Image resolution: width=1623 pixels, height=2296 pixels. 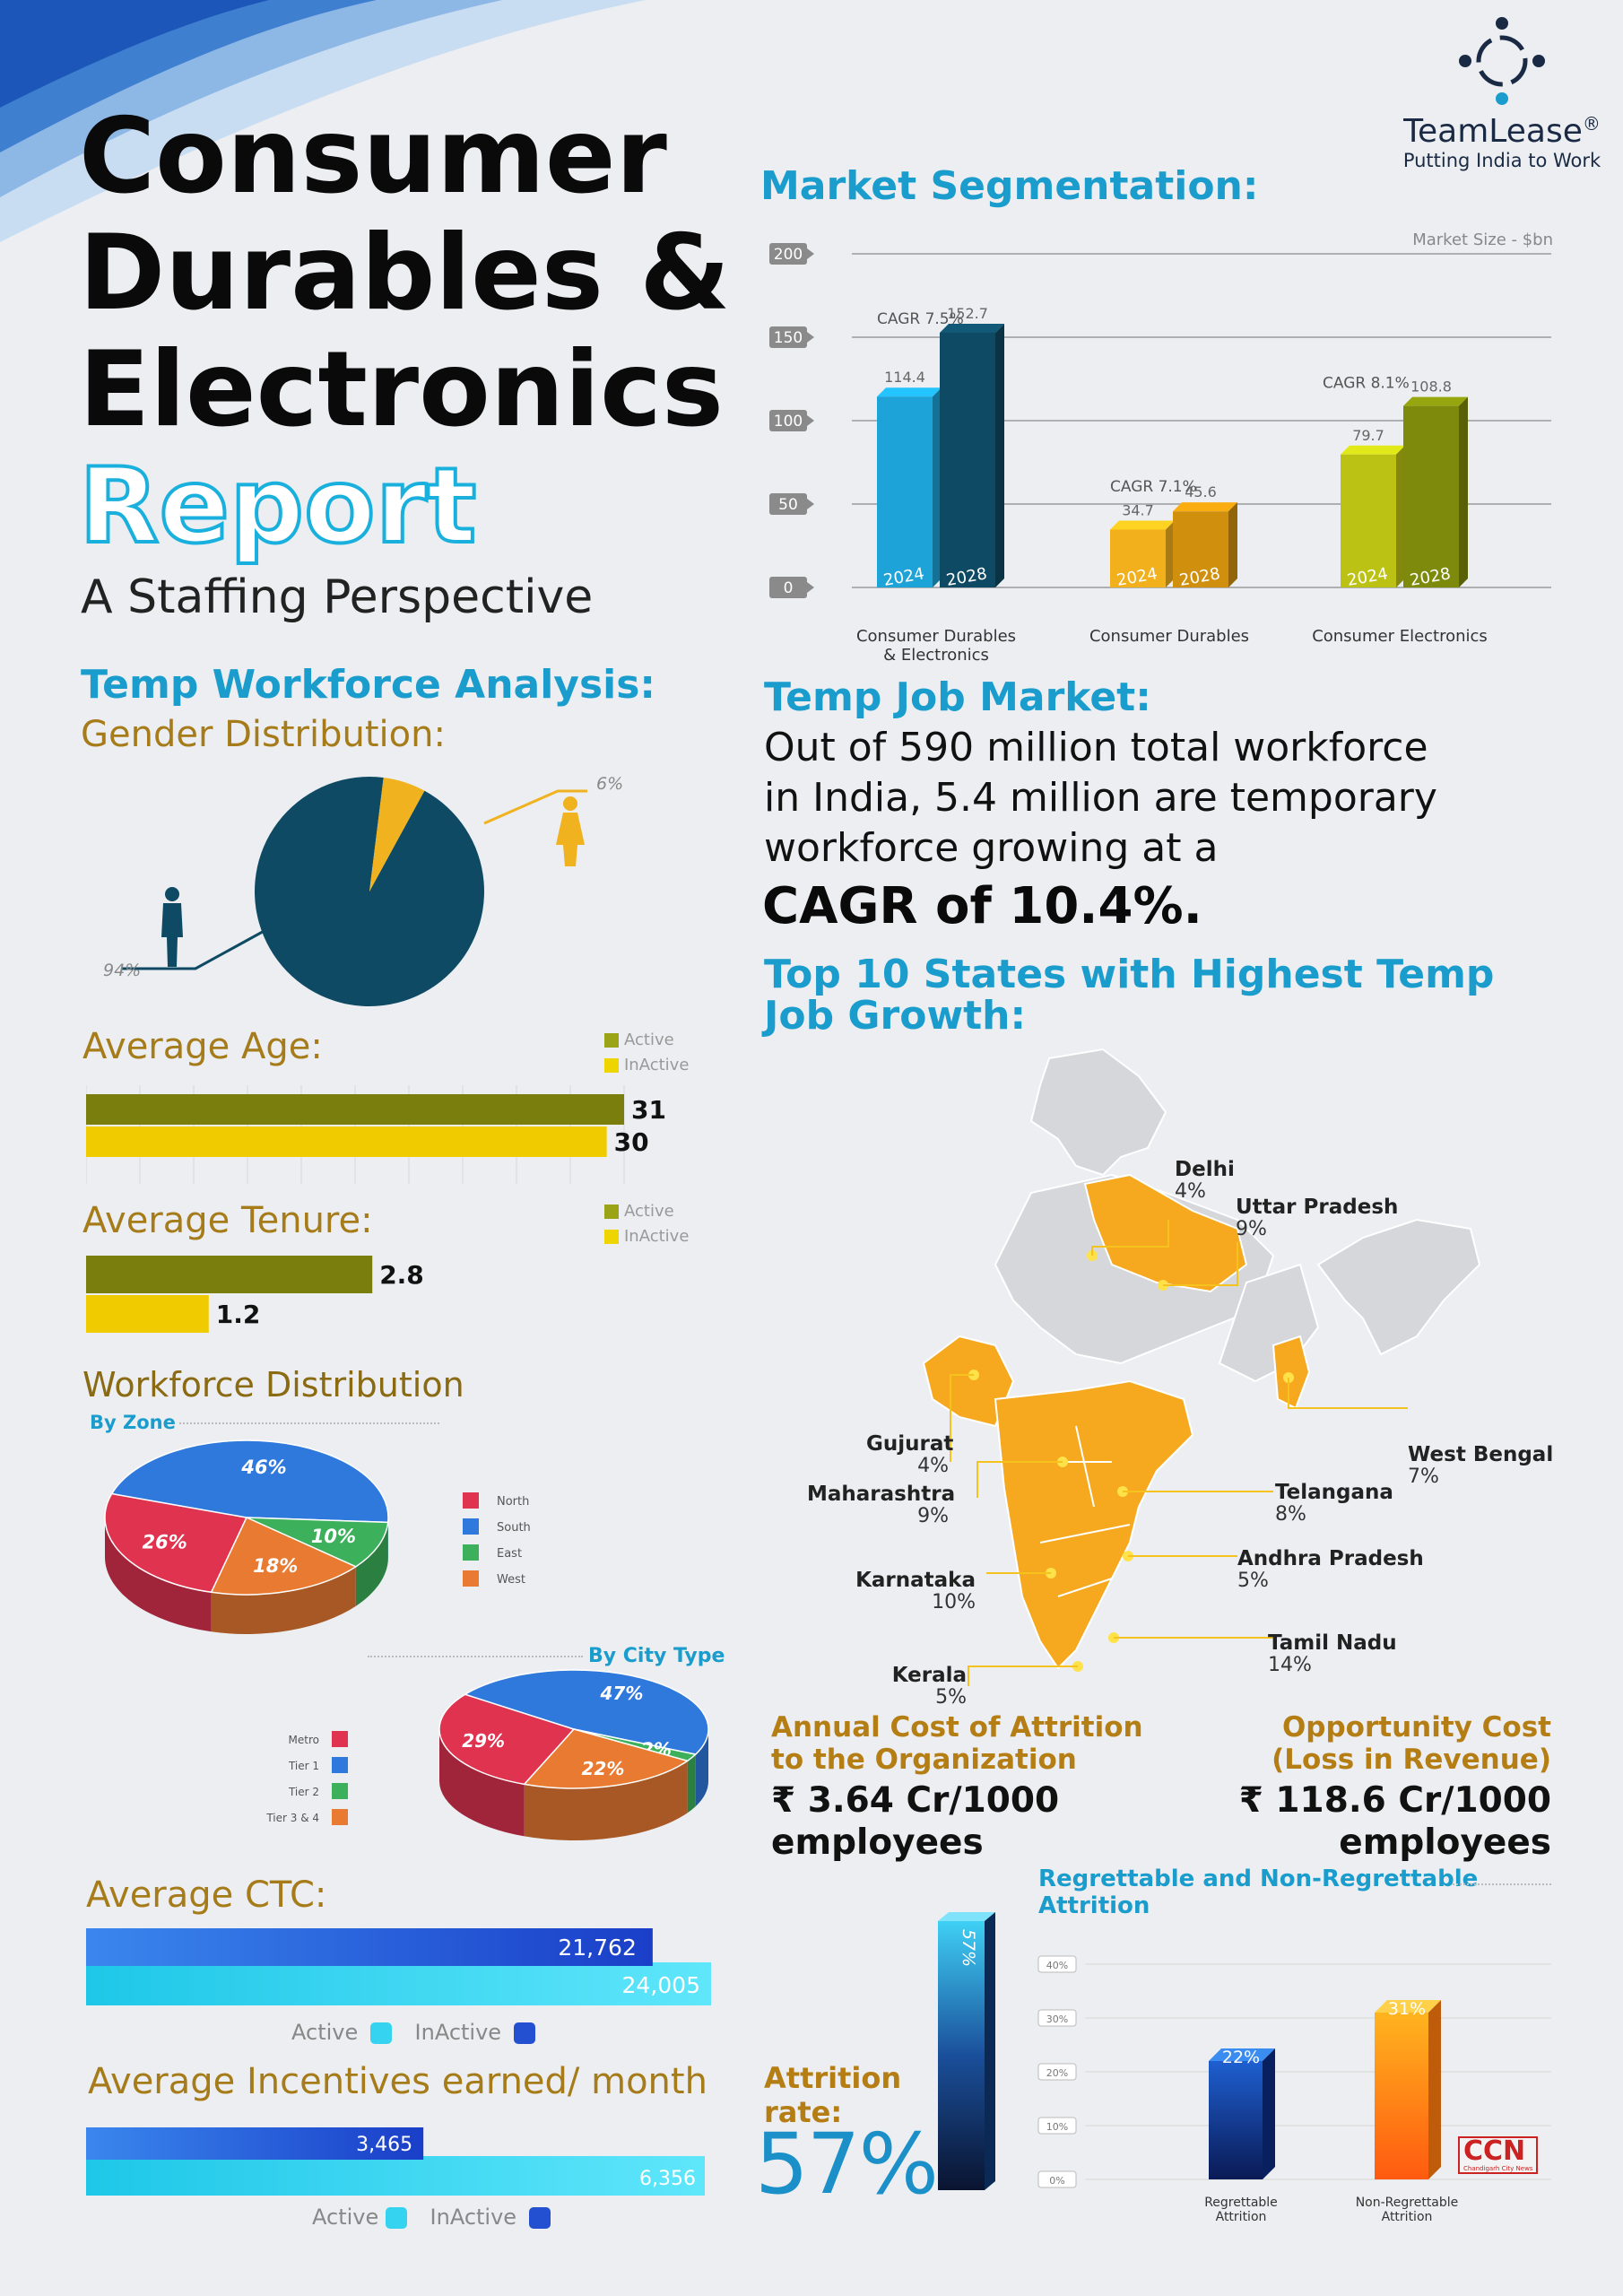 What do you see at coordinates (473, 2217) in the screenshot?
I see `inc-legend-inactive: InActive` at bounding box center [473, 2217].